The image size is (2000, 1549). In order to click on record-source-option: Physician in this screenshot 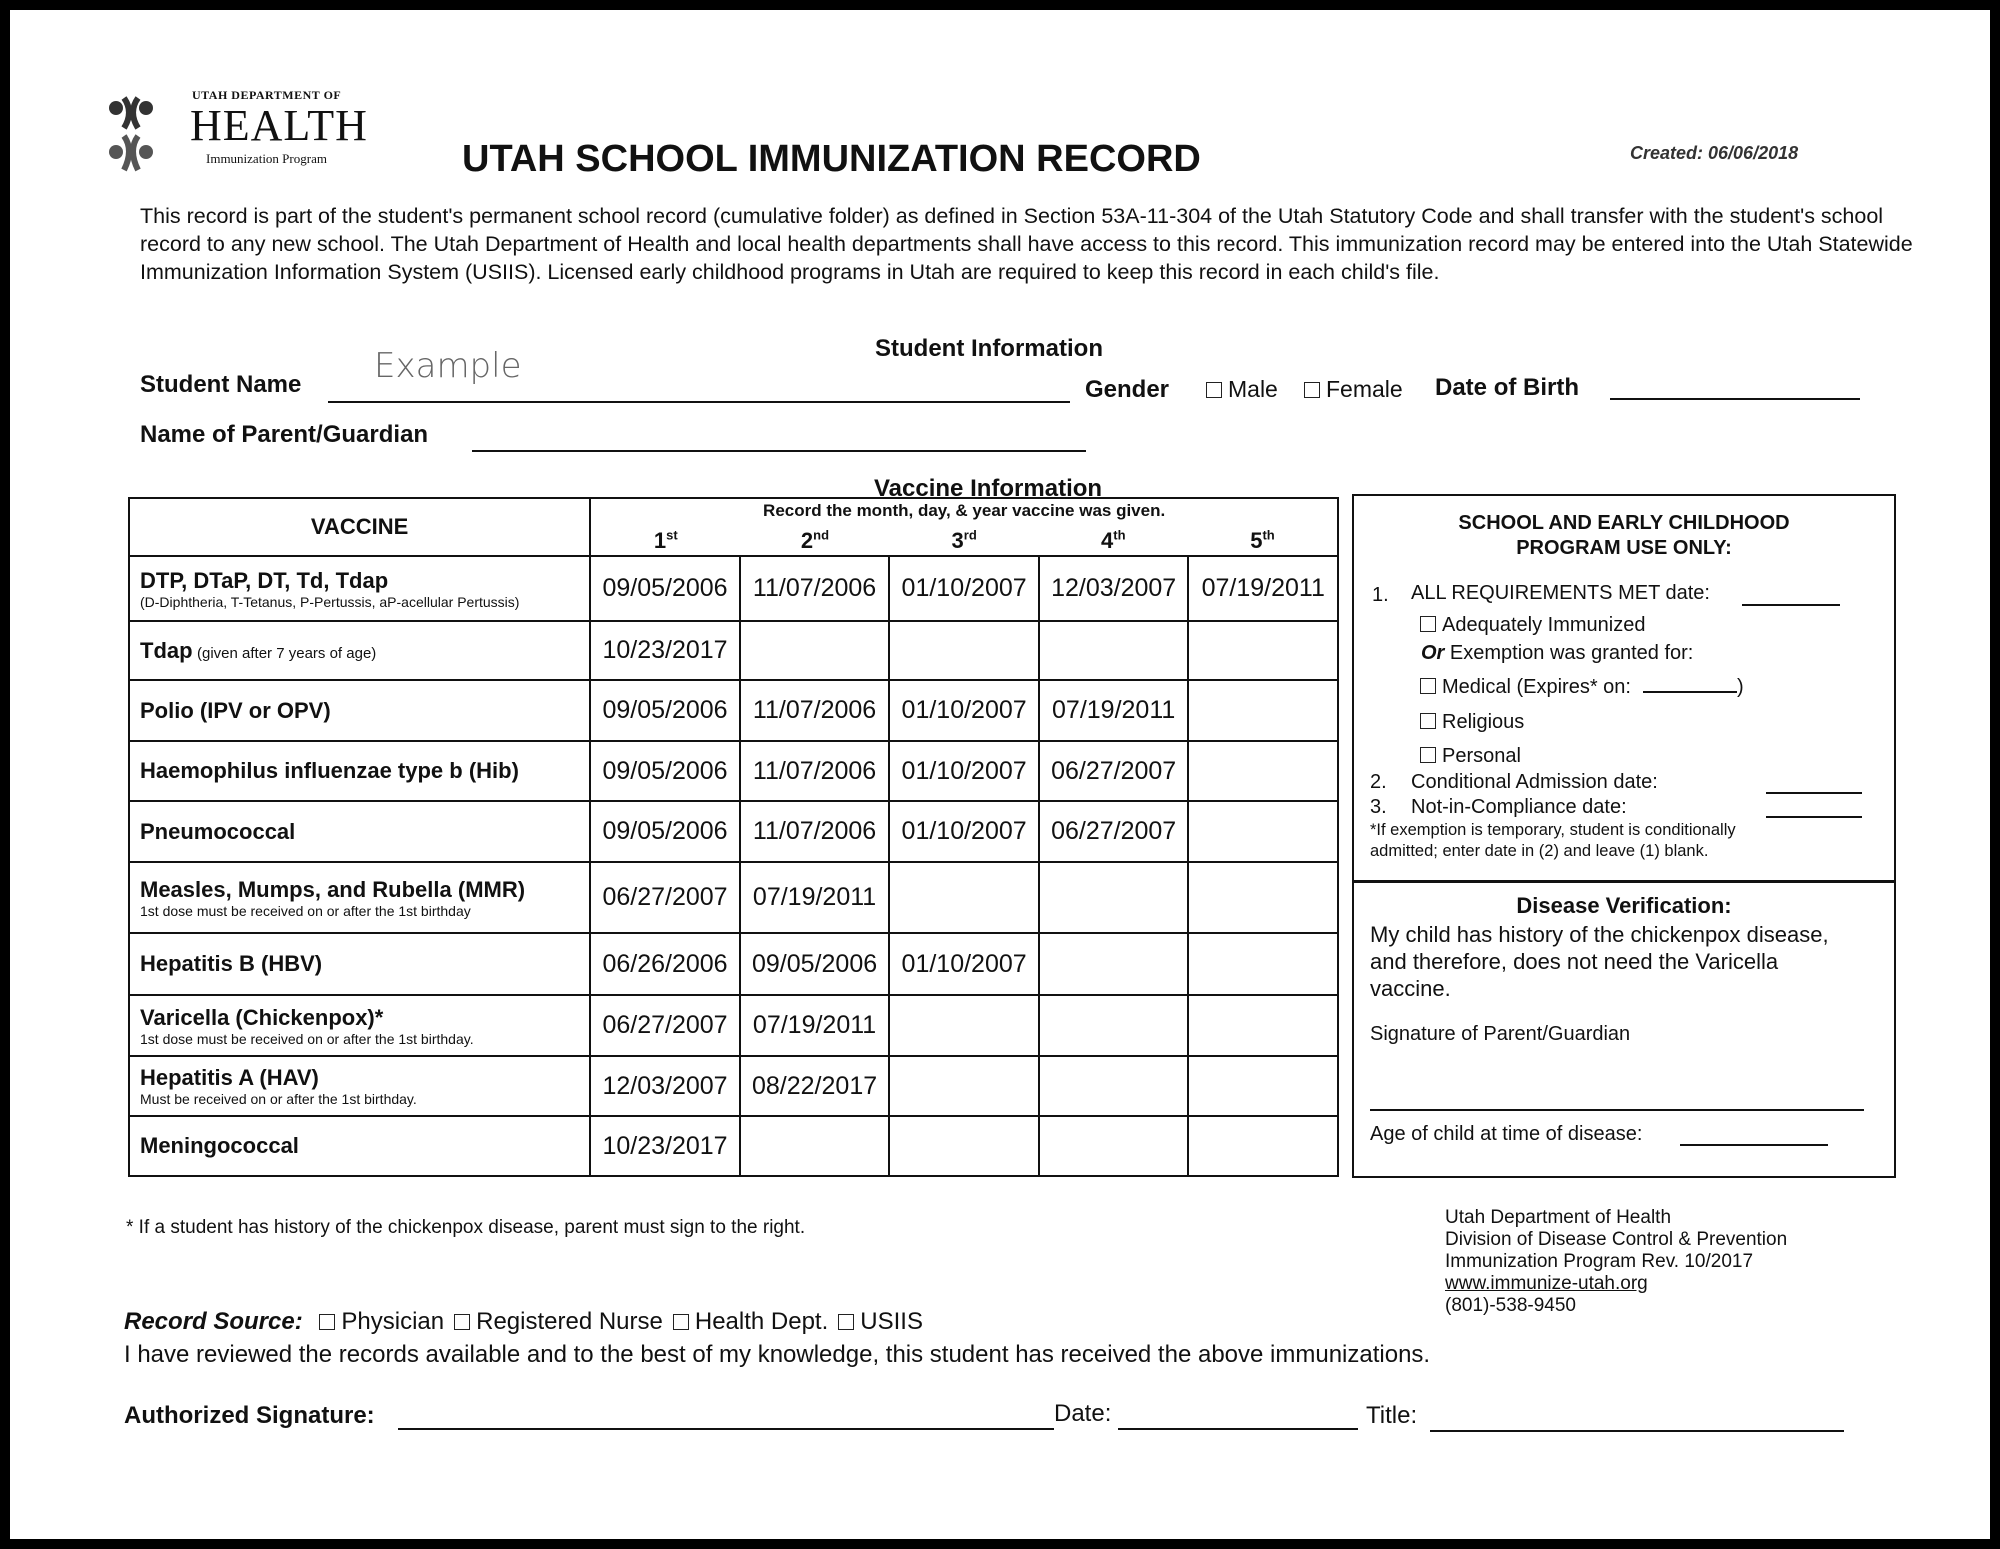, I will do `click(379, 1321)`.